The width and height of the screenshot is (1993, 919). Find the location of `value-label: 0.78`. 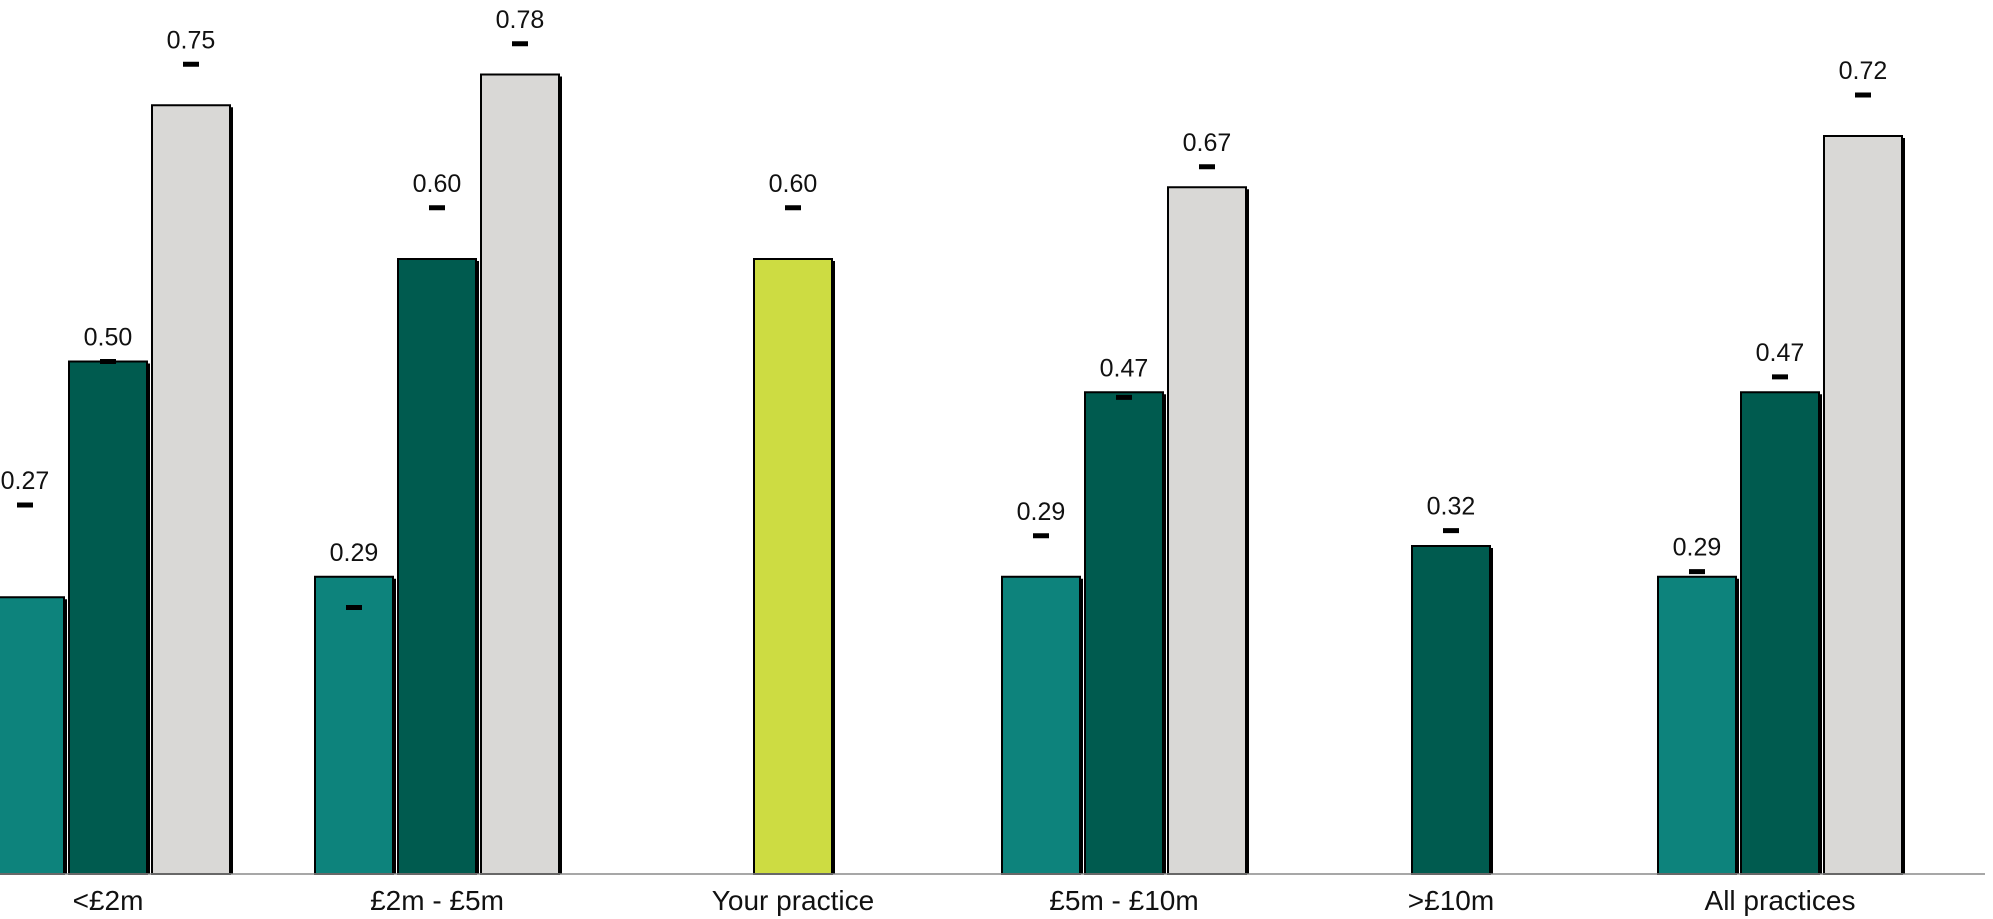

value-label: 0.78 is located at coordinates (520, 20).